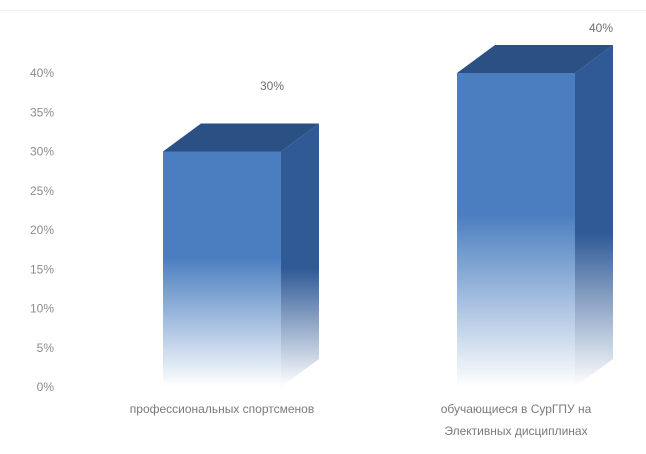  Describe the element at coordinates (46, 387) in the screenshot. I see `y-tick-label: 0%` at that location.